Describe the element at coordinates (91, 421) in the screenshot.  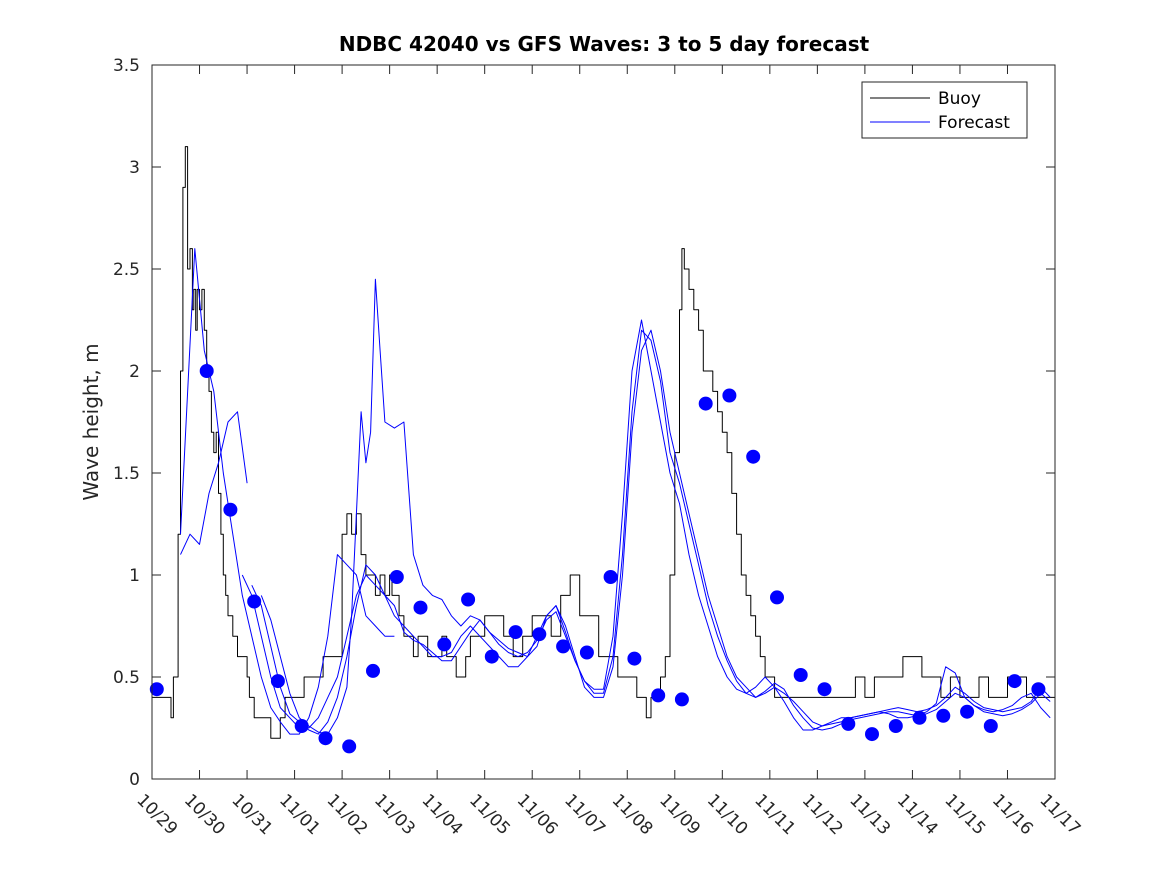
I see `y-axis-label: Wave height, m` at that location.